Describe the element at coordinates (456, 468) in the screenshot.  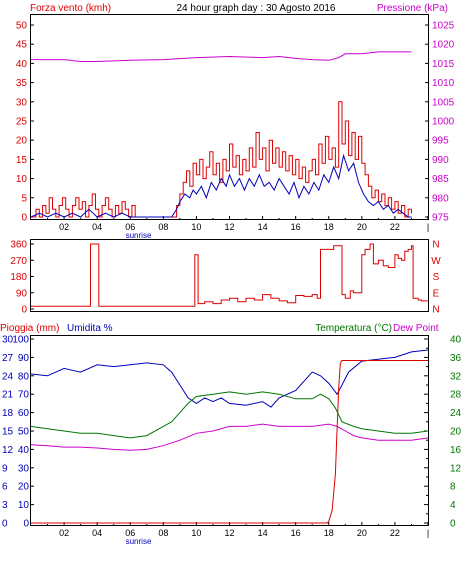
I see `temperature-tick-label: 12` at that location.